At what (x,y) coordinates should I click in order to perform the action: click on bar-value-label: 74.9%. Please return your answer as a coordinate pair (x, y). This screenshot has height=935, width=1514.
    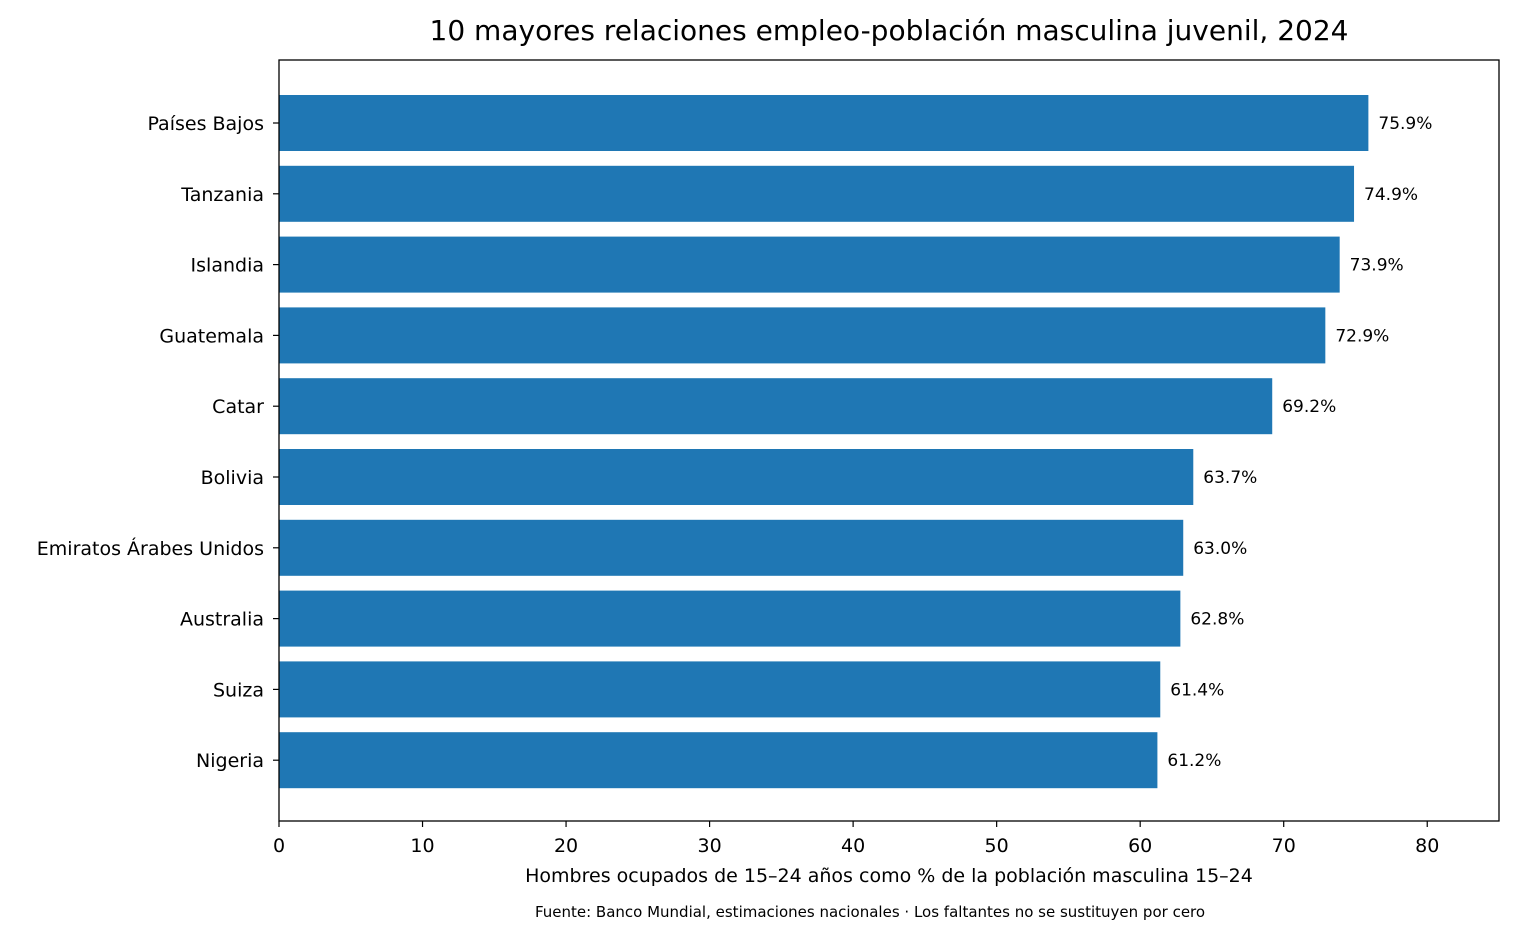
    Looking at the image, I should click on (1391, 195).